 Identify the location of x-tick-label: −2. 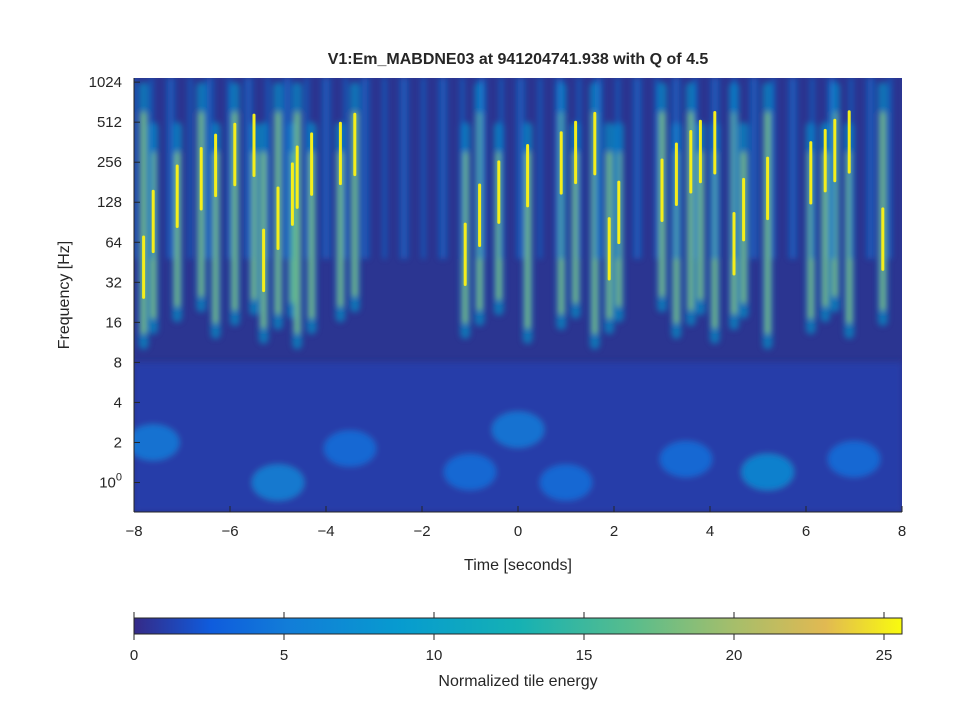
(421, 531).